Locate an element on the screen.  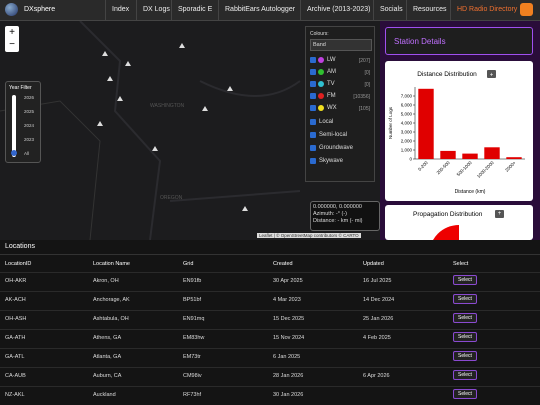
filter-name: Semi-local is located at coordinates (333, 135).